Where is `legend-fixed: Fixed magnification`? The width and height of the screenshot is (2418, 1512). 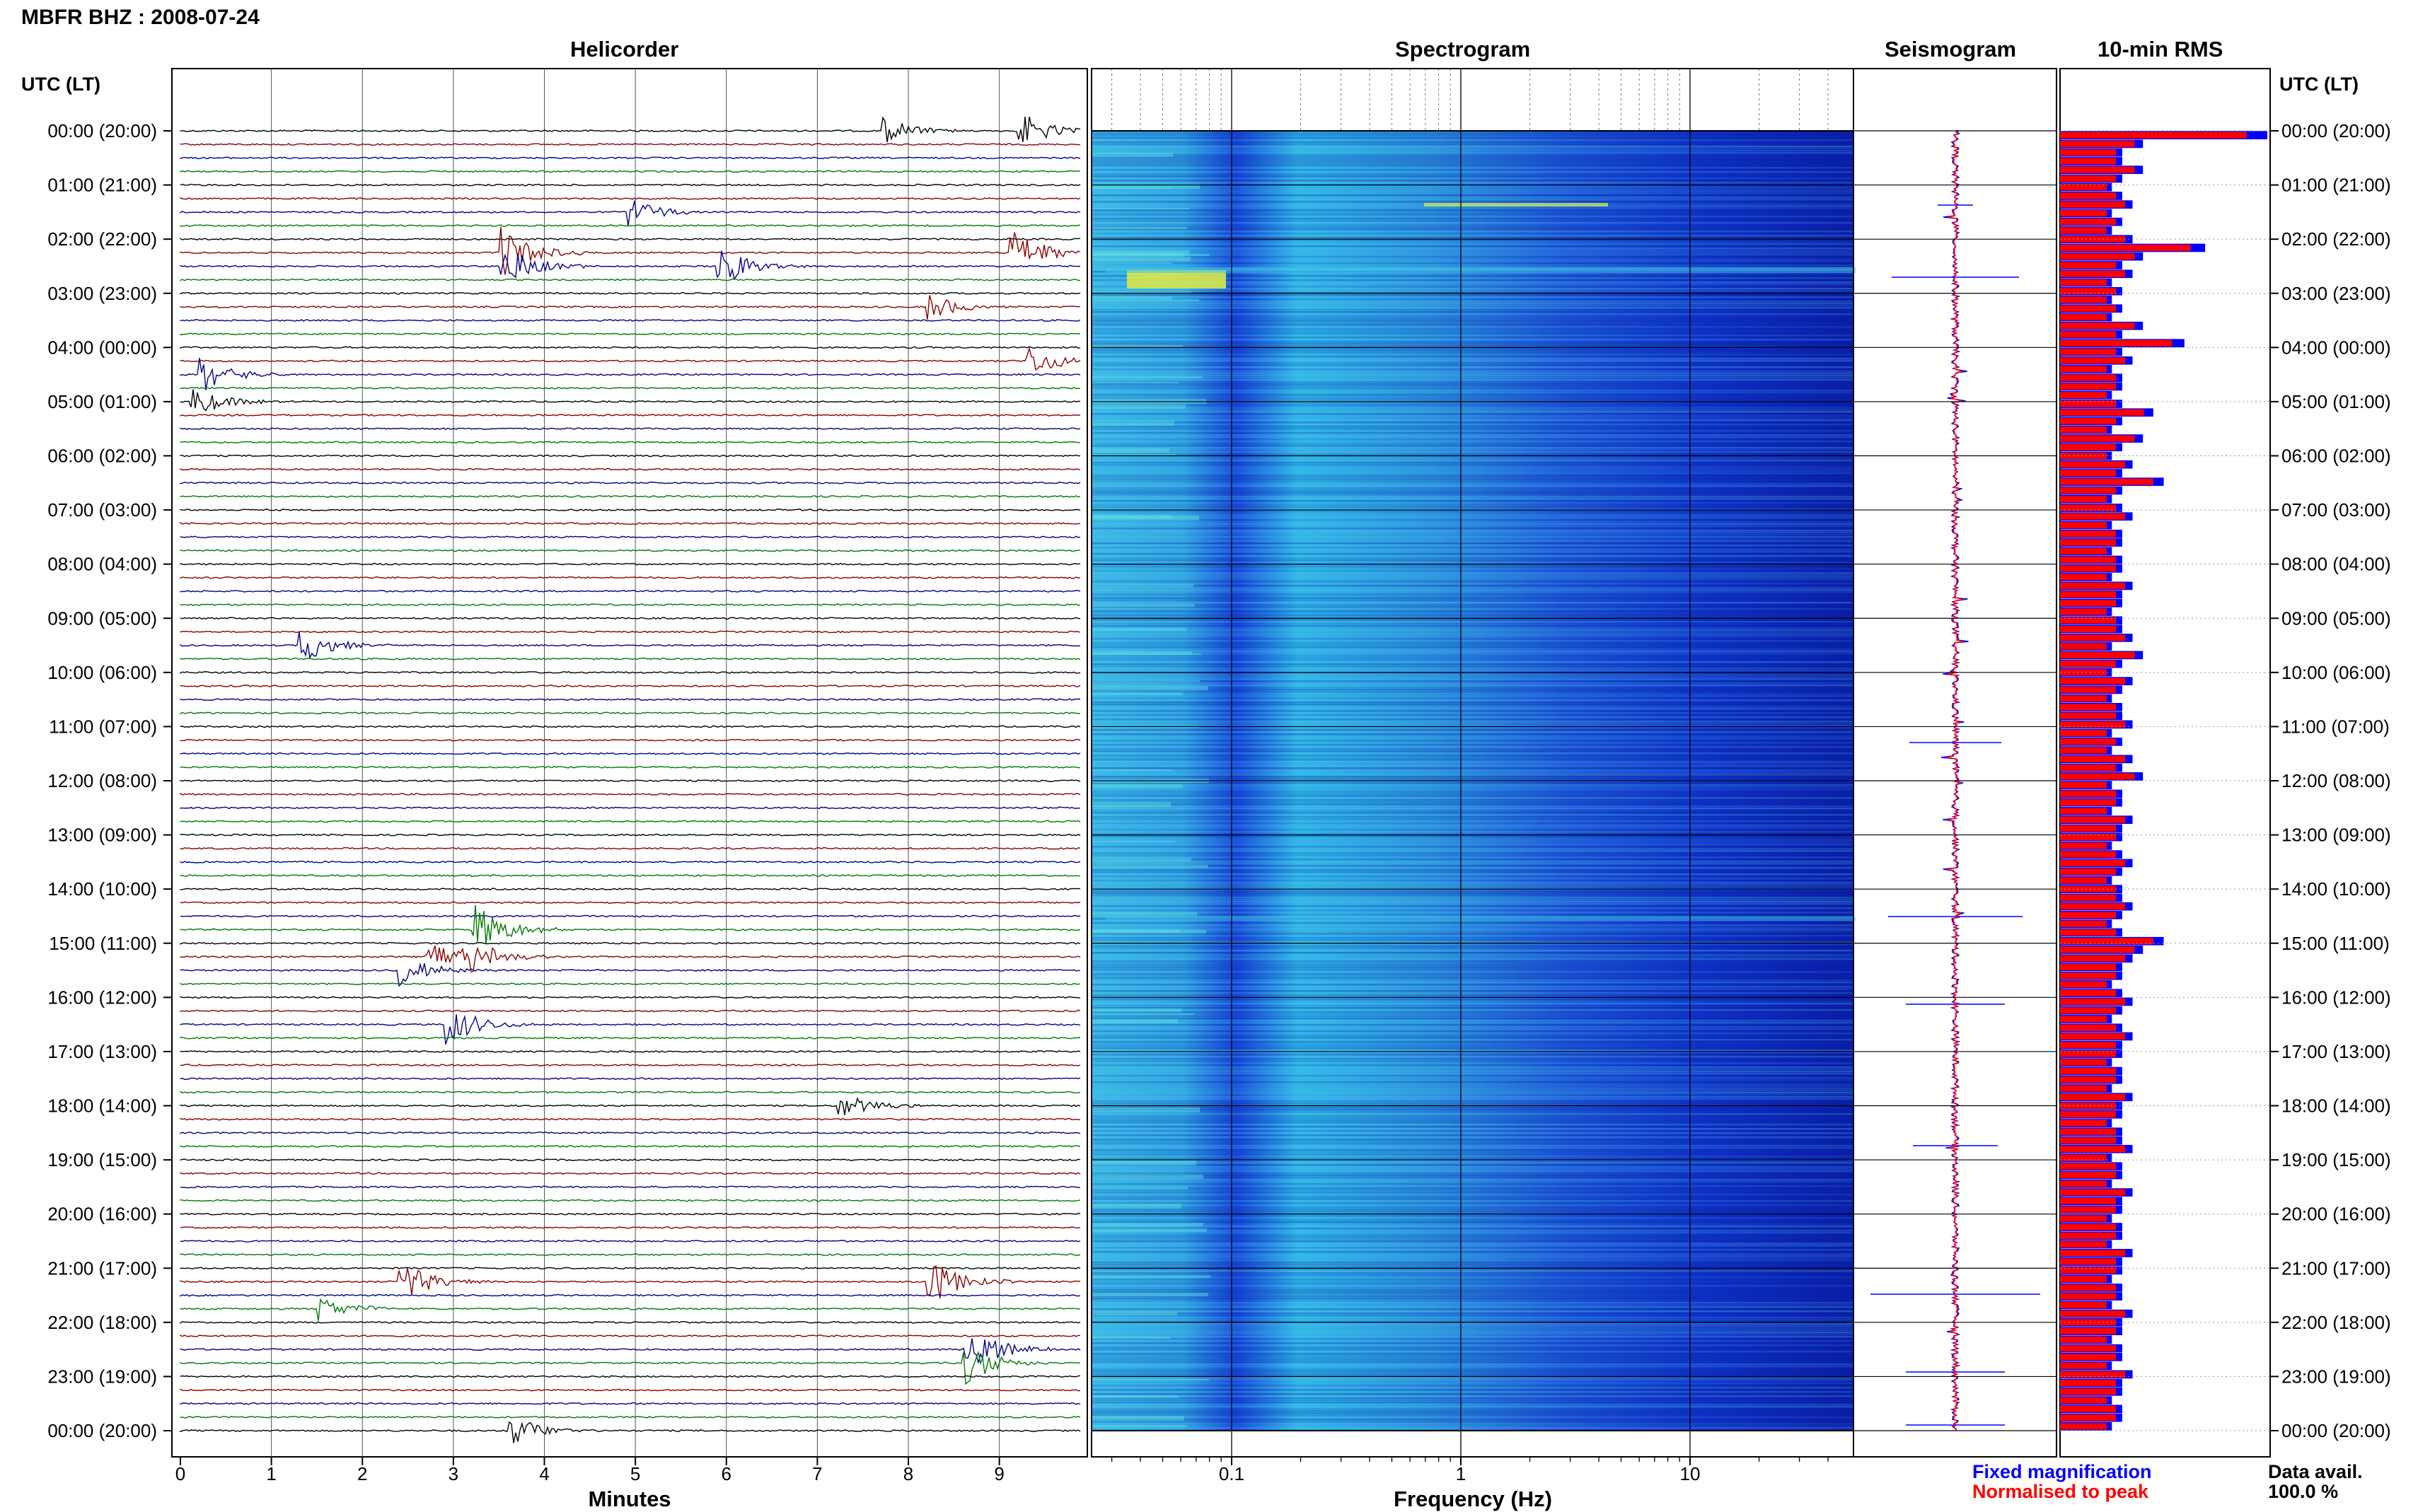
legend-fixed: Fixed magnification is located at coordinates (2062, 1471).